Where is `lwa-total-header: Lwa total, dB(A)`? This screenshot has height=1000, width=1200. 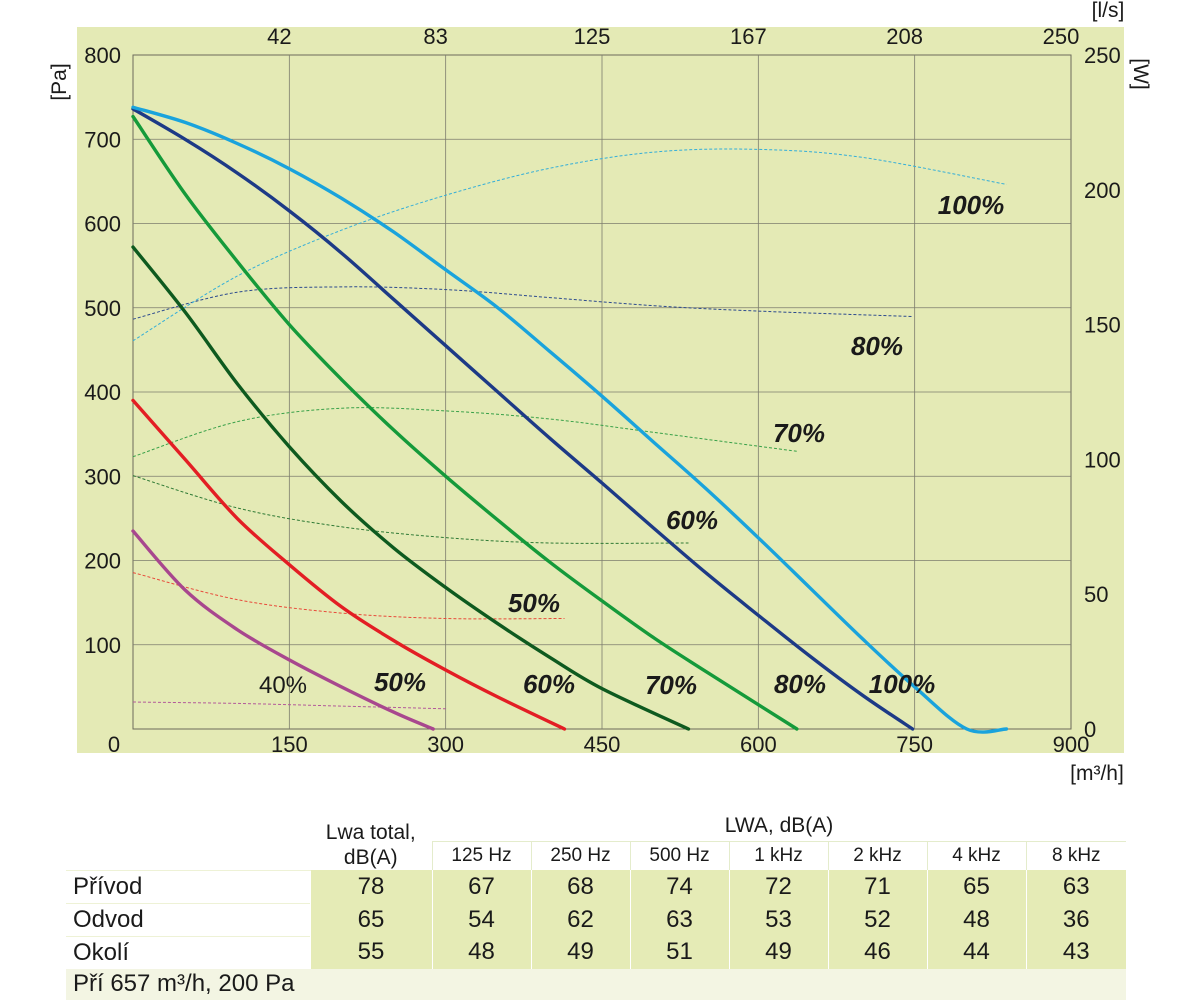 lwa-total-header: Lwa total, dB(A) is located at coordinates (371, 840).